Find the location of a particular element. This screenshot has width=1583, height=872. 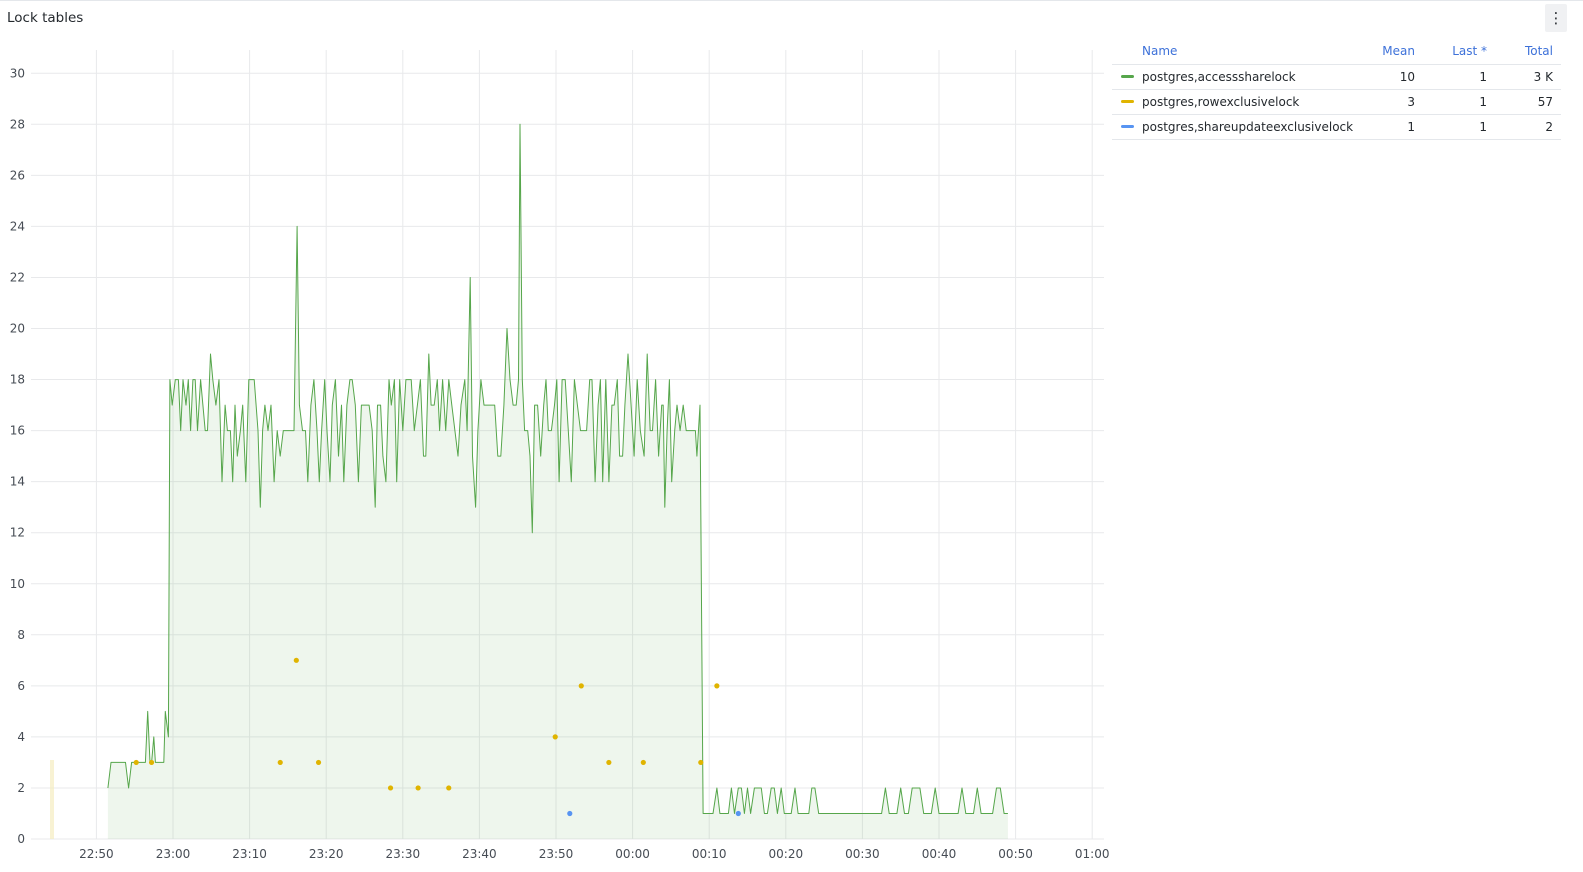

legend-series-name: postgres,shareupdateexclusivelock is located at coordinates (1248, 127).